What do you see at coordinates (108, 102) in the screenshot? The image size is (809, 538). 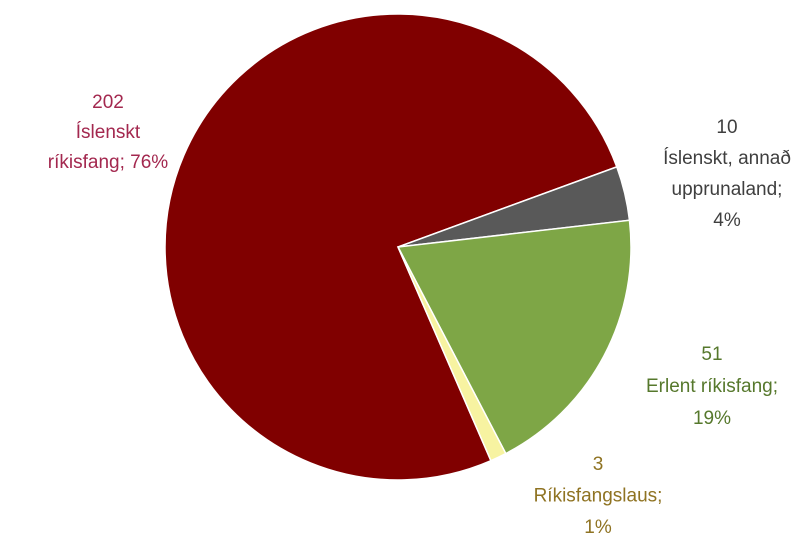 I see `data-label-count: 202` at bounding box center [108, 102].